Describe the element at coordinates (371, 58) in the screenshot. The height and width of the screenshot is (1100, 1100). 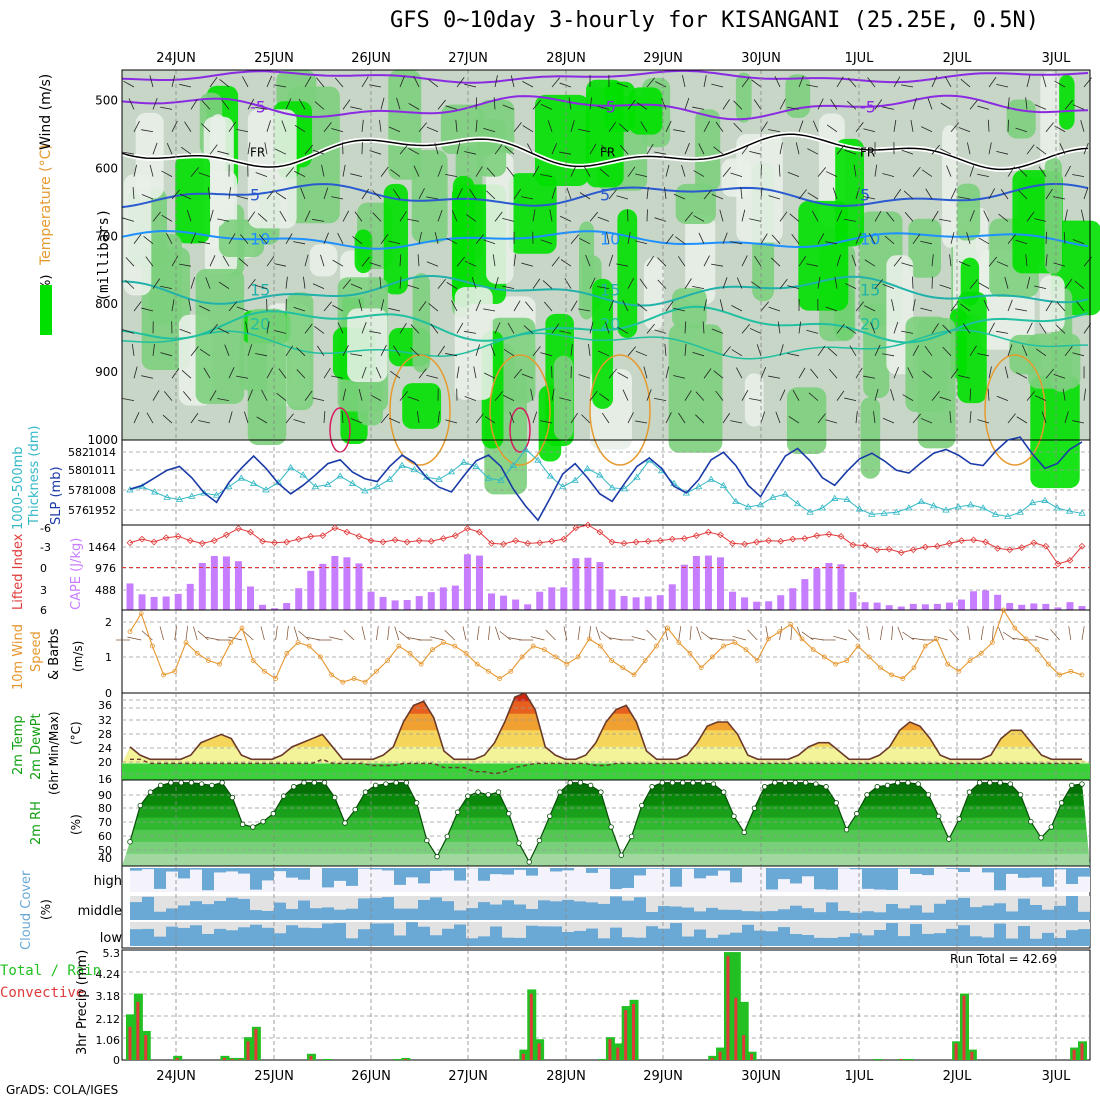
I see `date-label-top: 26JUN` at that location.